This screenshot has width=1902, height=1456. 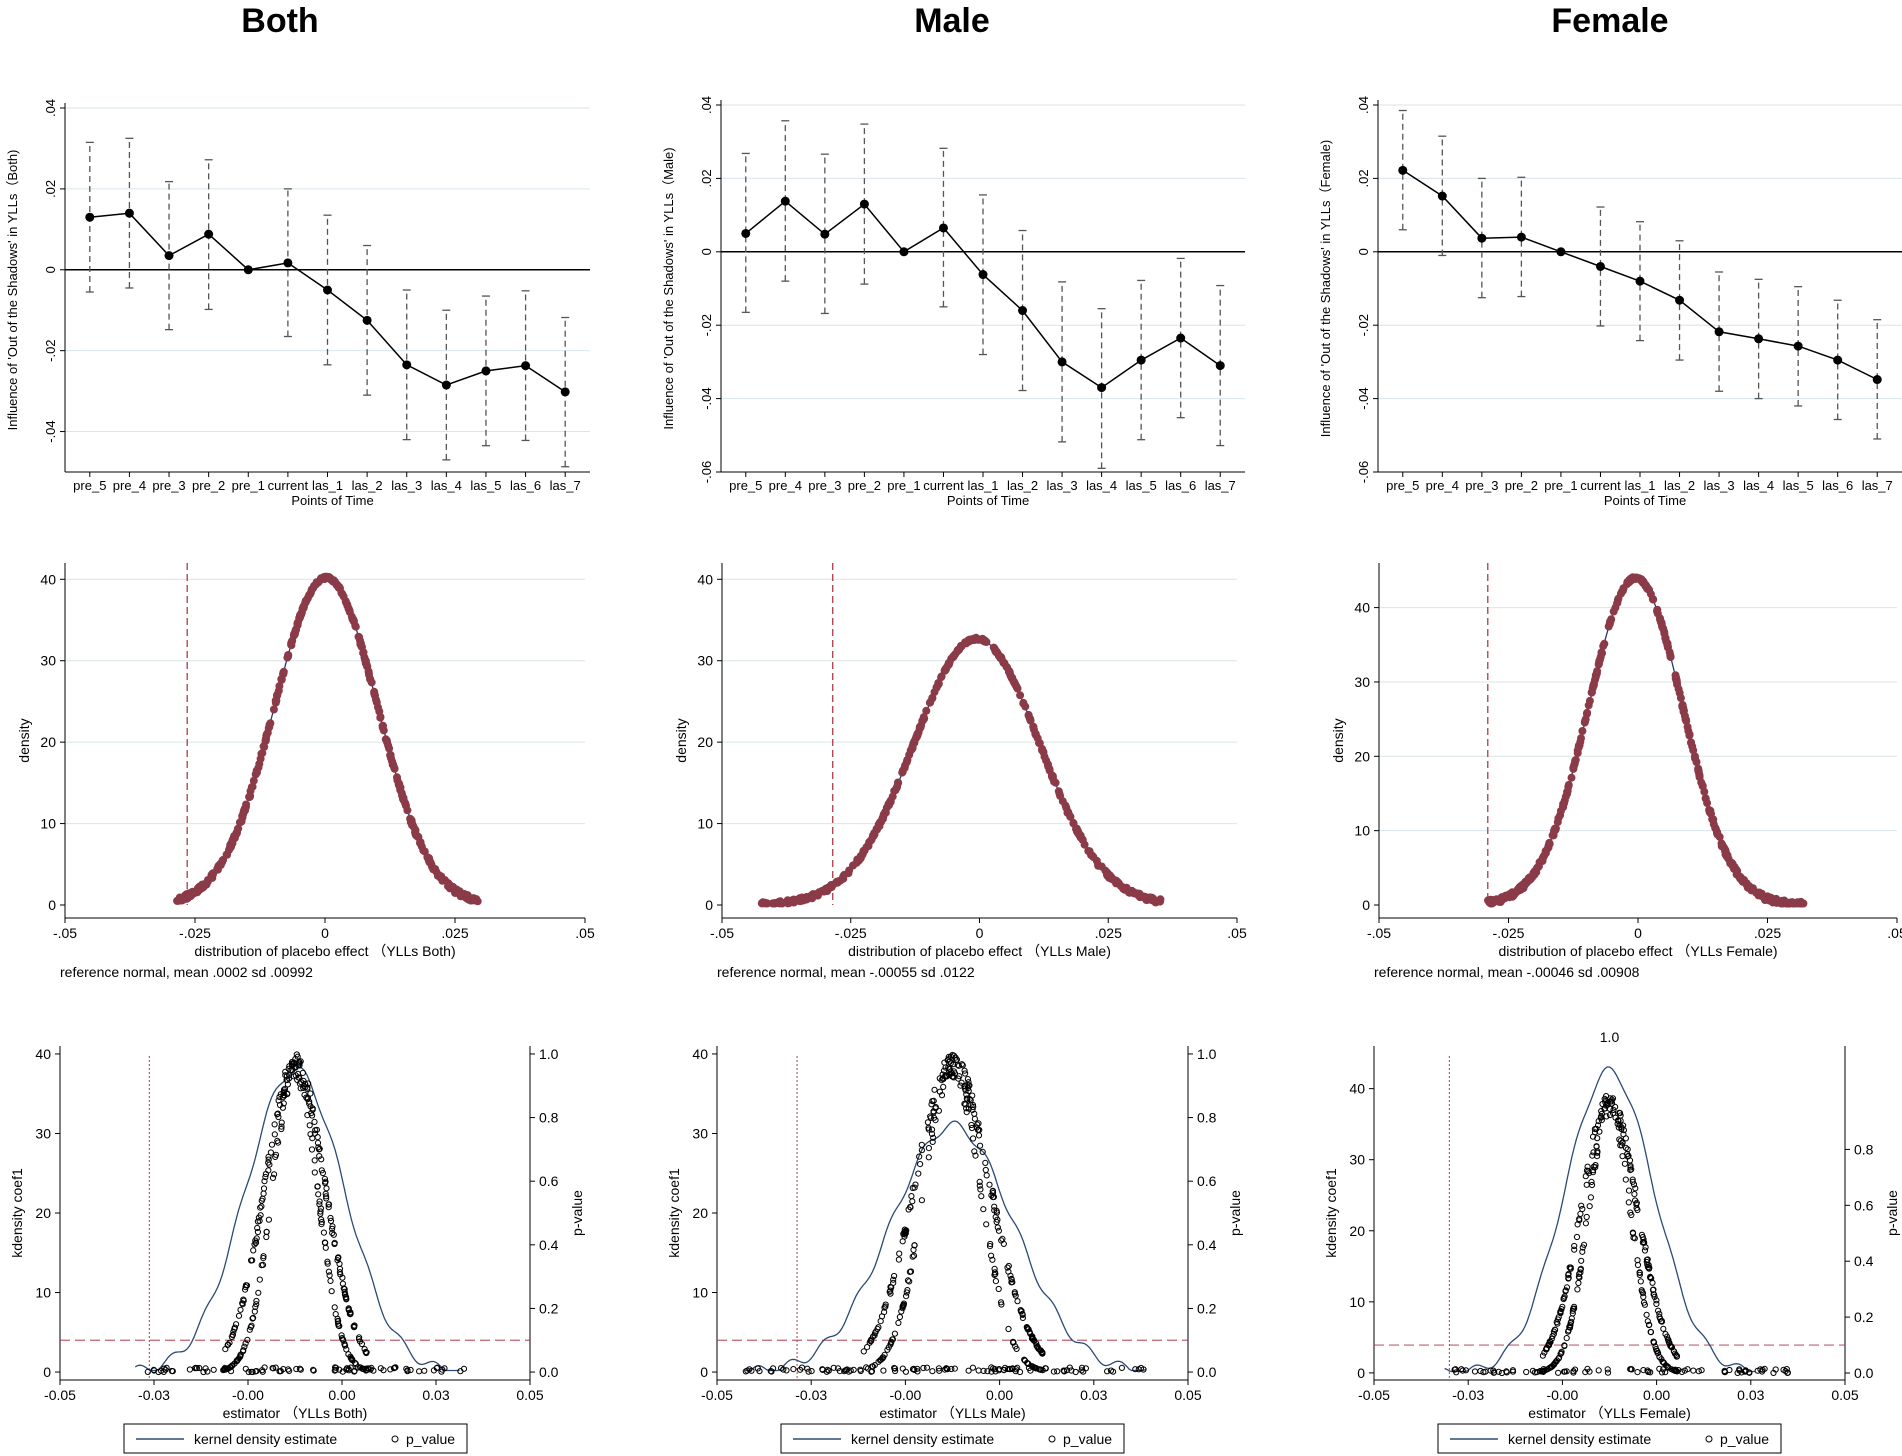 What do you see at coordinates (1468, 1395) in the screenshot?
I see `x-tick-label: -0.03` at bounding box center [1468, 1395].